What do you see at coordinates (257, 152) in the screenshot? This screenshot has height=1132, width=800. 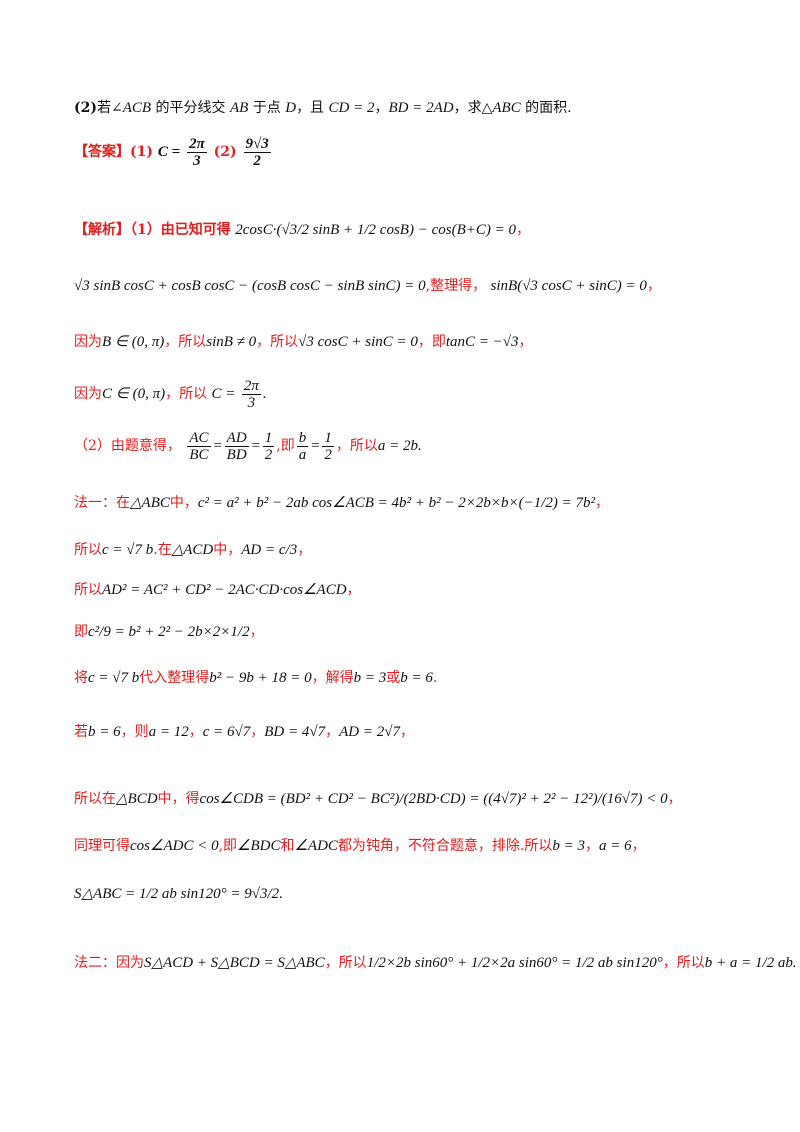 I see `answer-fraction-2: 9√3 2` at bounding box center [257, 152].